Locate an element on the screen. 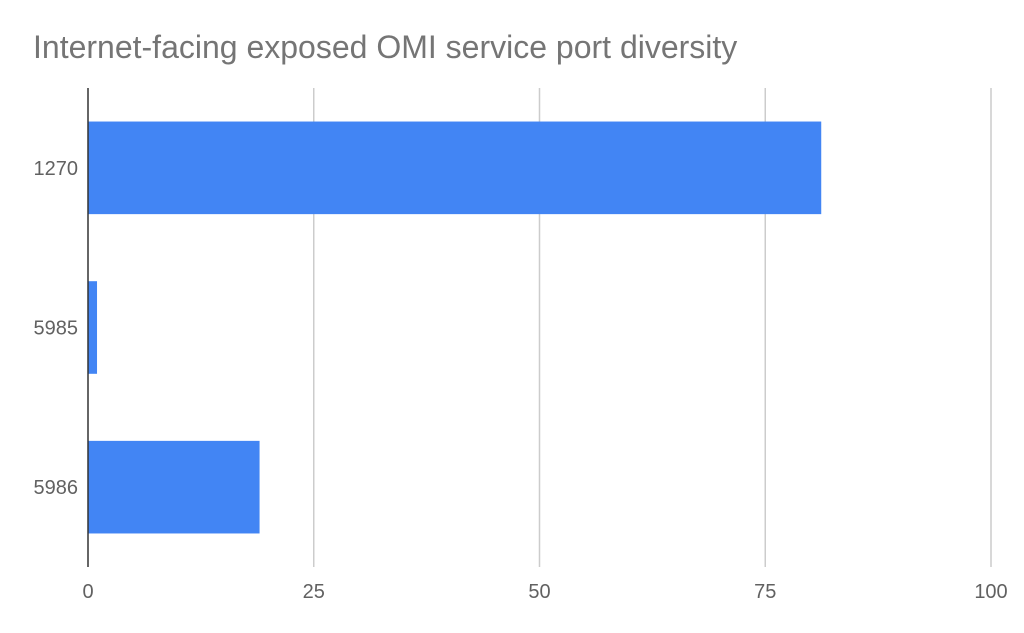  category-label: 5985 is located at coordinates (56, 329).